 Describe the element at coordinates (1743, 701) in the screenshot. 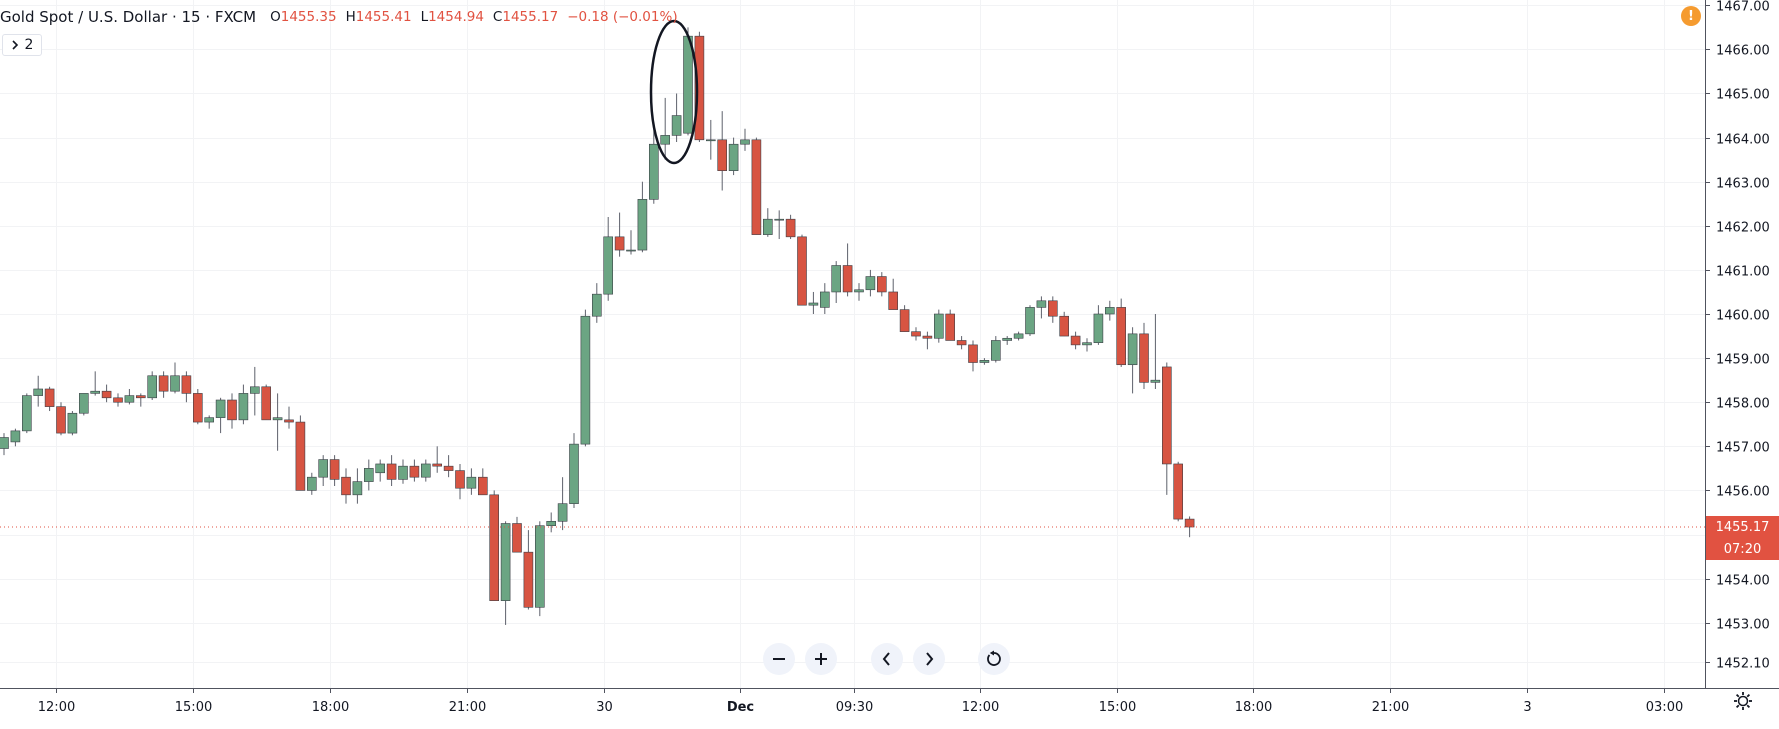

I see `settings-button` at that location.